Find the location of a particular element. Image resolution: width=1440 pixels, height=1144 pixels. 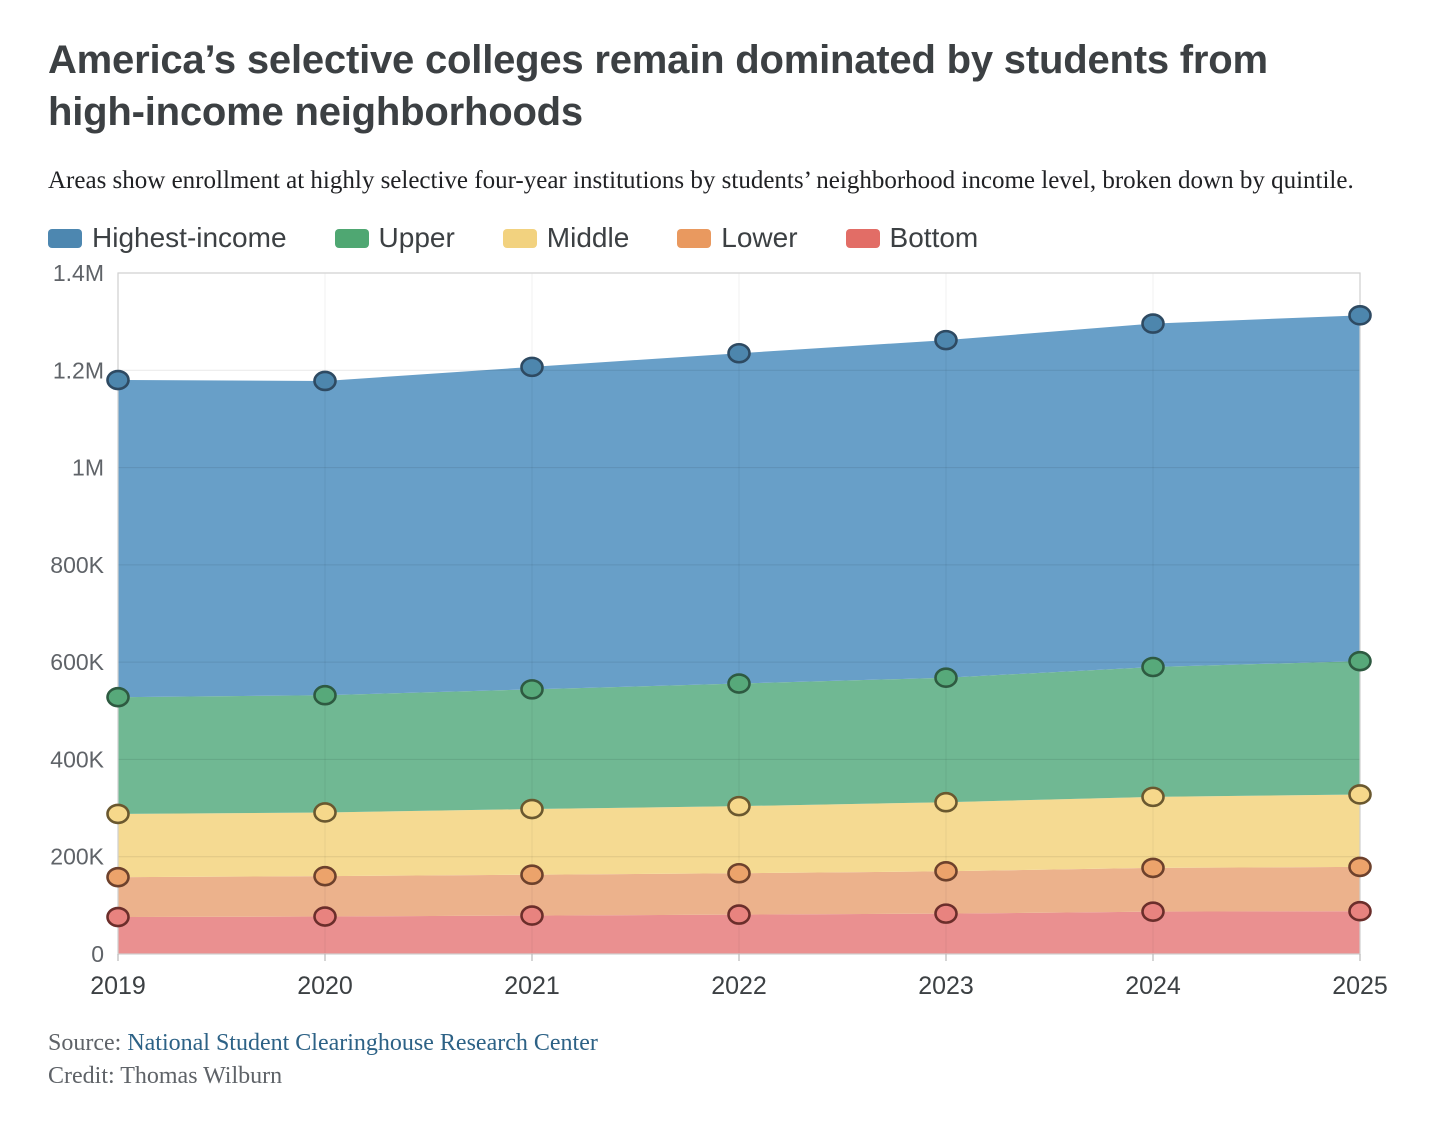

legend-label: Bottom is located at coordinates (934, 237).